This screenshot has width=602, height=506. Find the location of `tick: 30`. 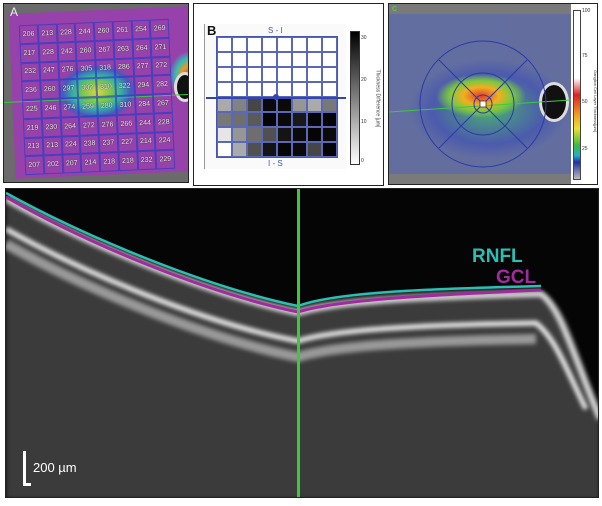

tick: 30 is located at coordinates (364, 38).